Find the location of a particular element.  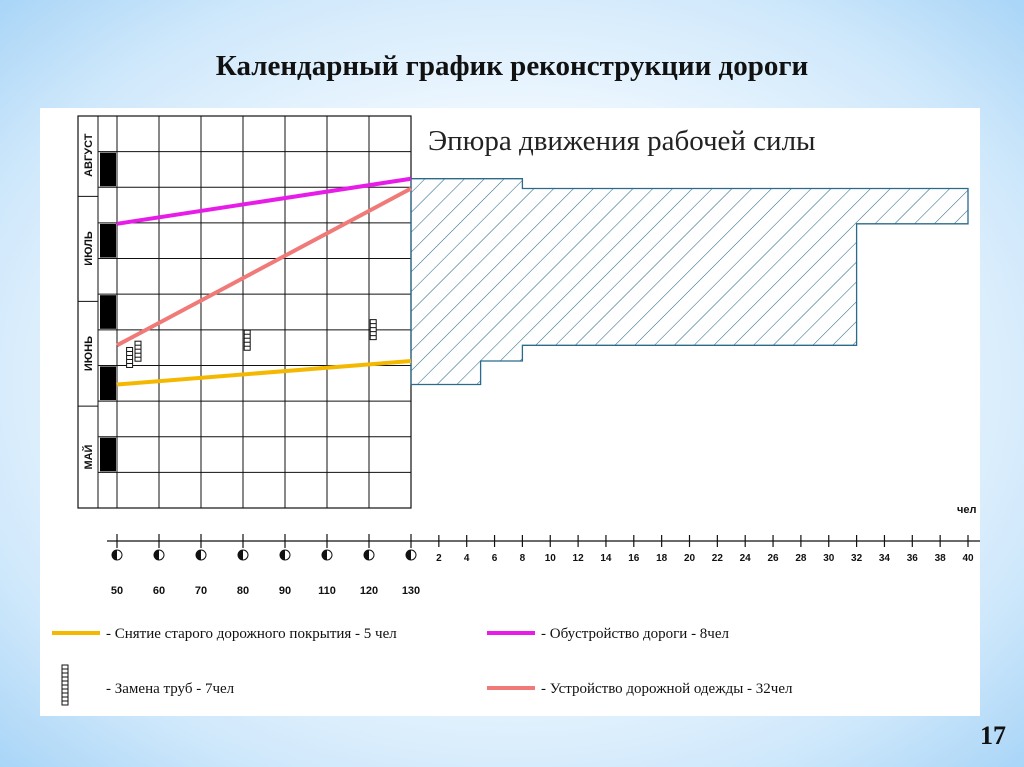

legend-item-odezhda: - Устройство дорожной одежды - 32чел is located at coordinates (640, 689).